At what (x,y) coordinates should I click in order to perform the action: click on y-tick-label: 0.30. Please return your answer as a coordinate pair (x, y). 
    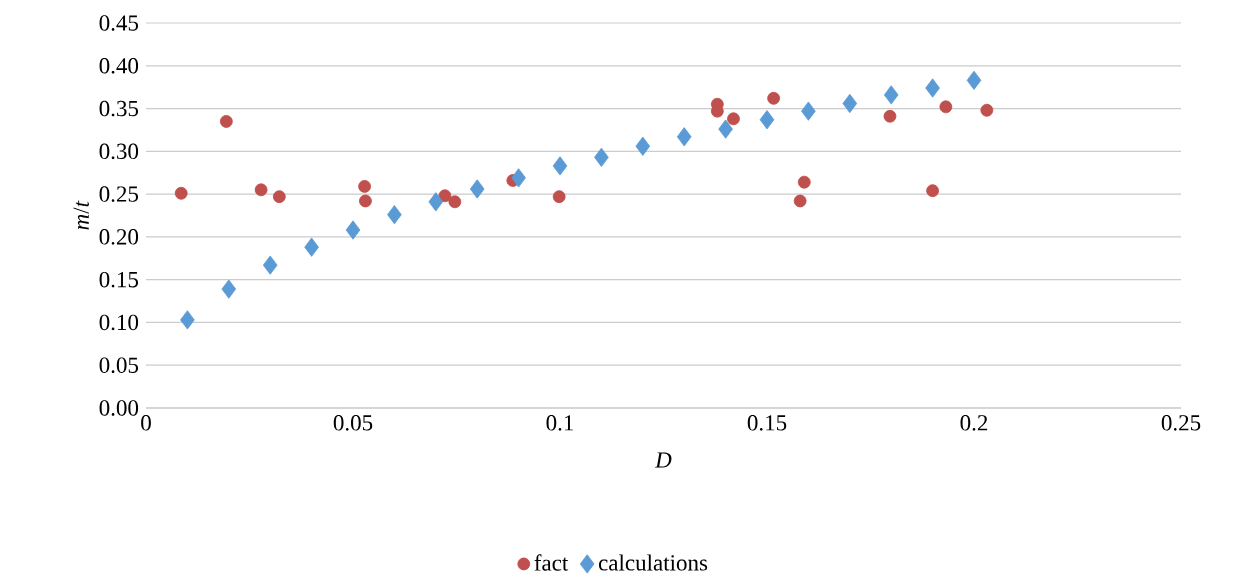
    Looking at the image, I should click on (119, 151).